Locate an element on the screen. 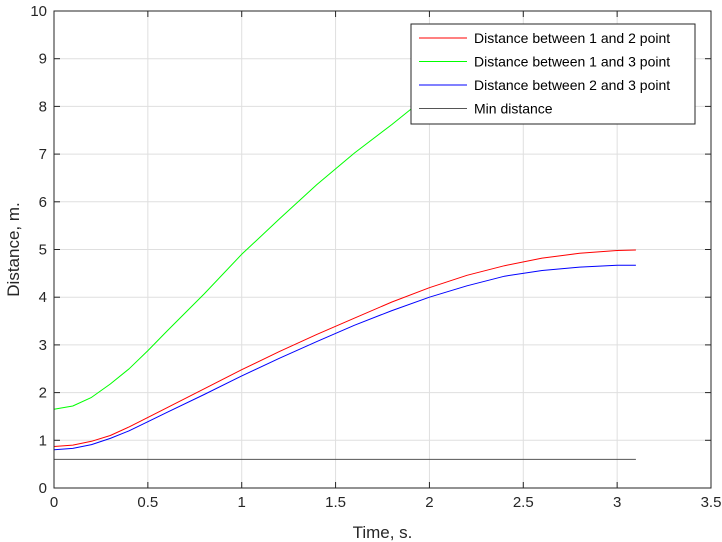 This screenshot has width=722, height=542. y-tick-label: 9 is located at coordinates (43, 59).